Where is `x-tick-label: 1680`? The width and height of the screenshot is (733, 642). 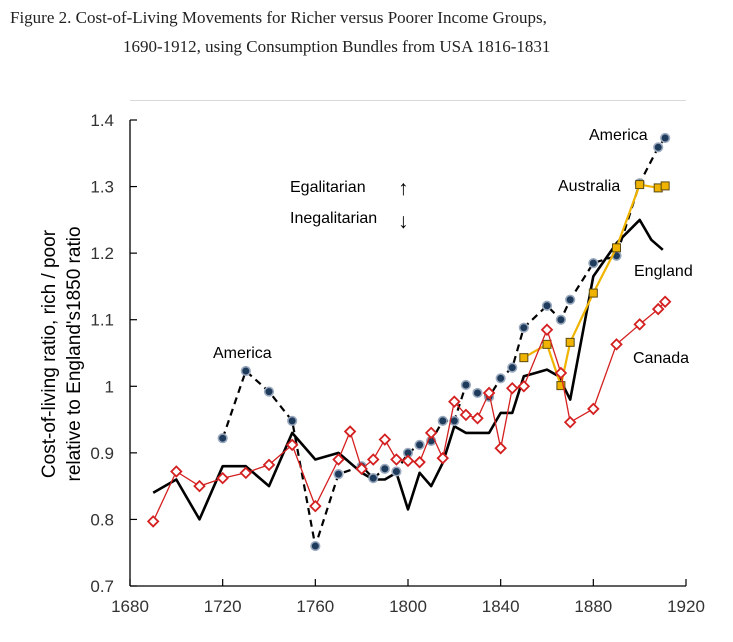
x-tick-label: 1680 is located at coordinates (130, 606).